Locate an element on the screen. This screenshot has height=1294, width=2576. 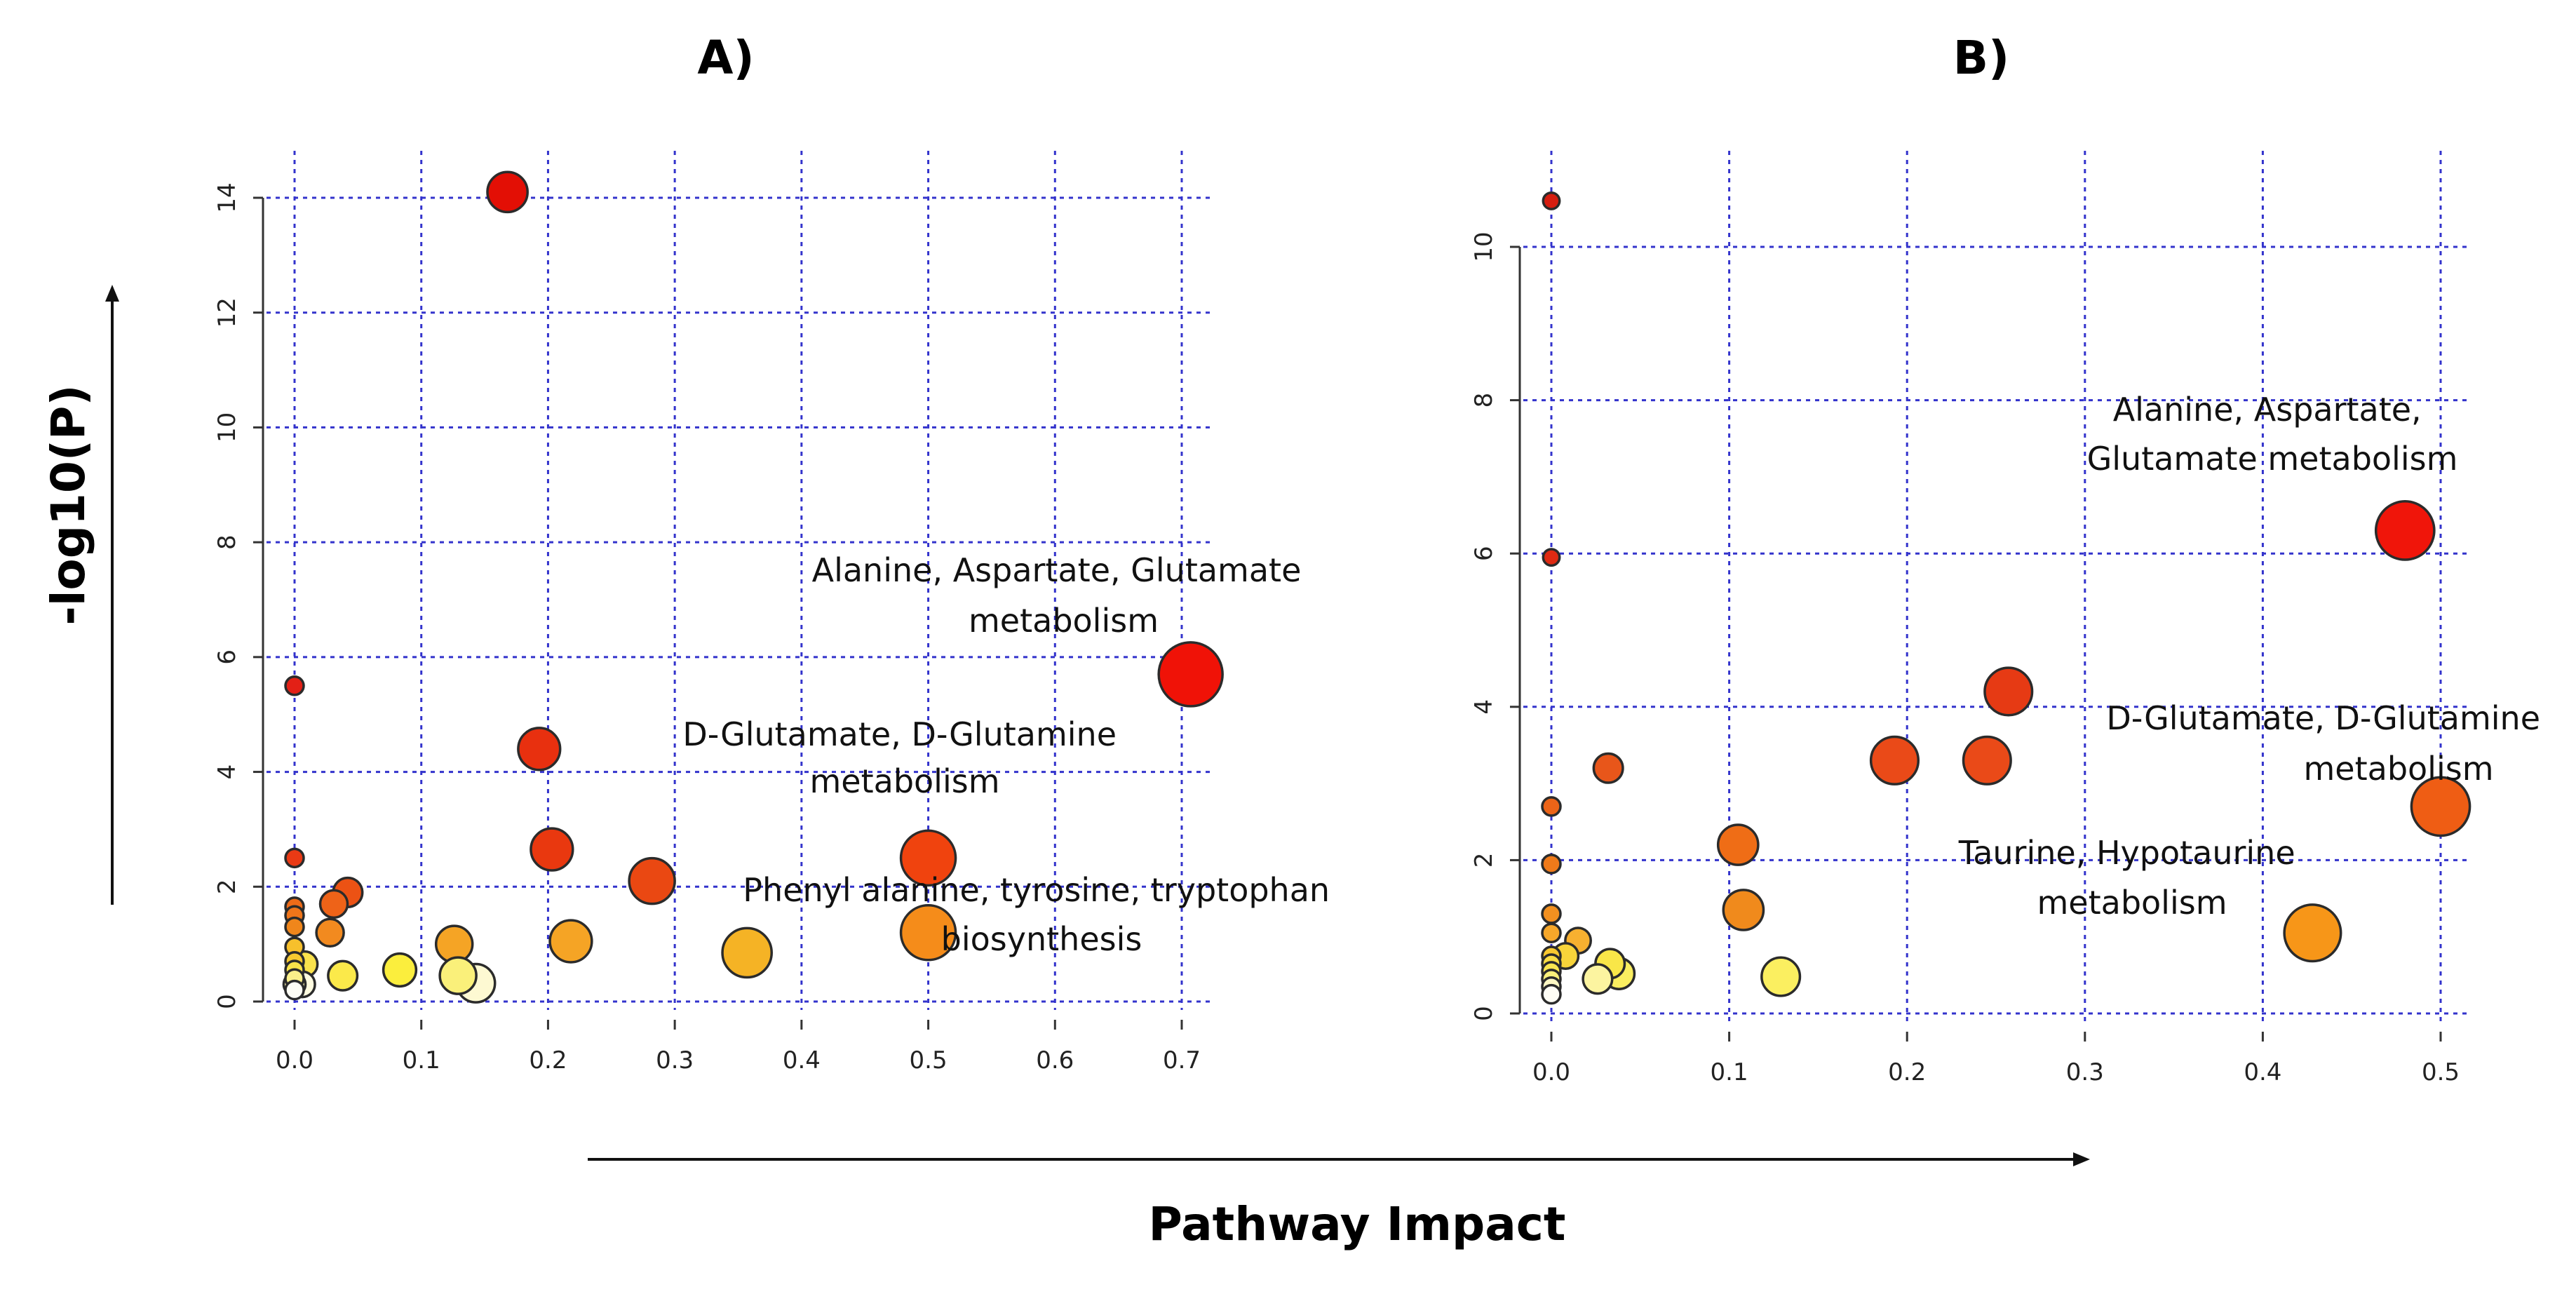
panel-a-label: A) is located at coordinates (725, 58).